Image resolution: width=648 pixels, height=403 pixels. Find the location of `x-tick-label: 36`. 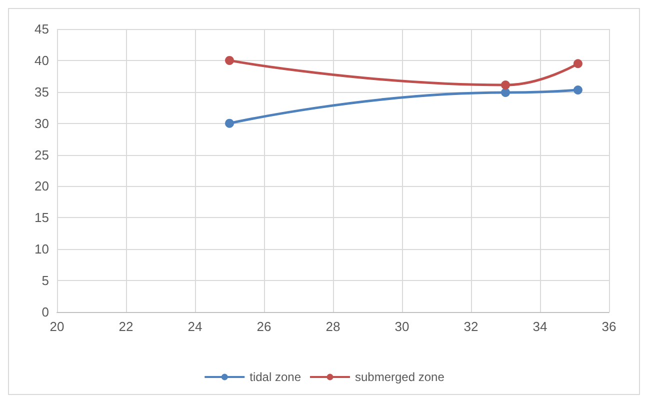

x-tick-label: 36 is located at coordinates (609, 326).